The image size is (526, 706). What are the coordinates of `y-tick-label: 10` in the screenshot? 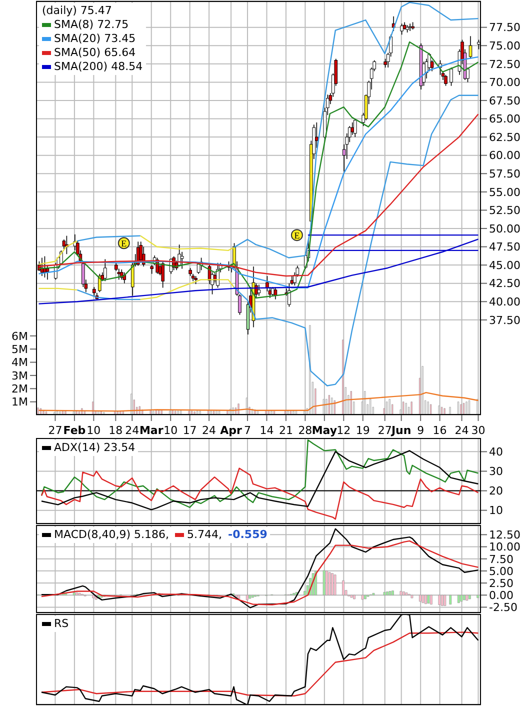 It's located at (496, 511).